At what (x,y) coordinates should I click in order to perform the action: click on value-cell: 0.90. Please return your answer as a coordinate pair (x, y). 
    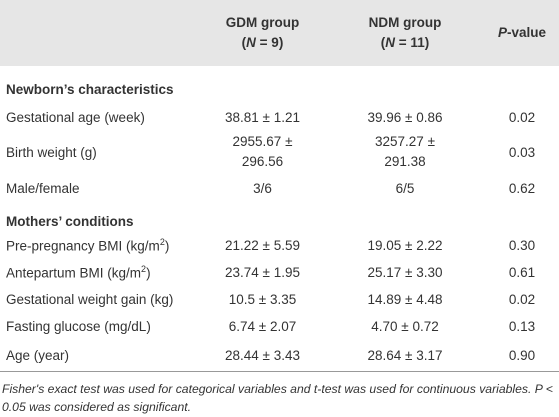
    Looking at the image, I should click on (522, 356).